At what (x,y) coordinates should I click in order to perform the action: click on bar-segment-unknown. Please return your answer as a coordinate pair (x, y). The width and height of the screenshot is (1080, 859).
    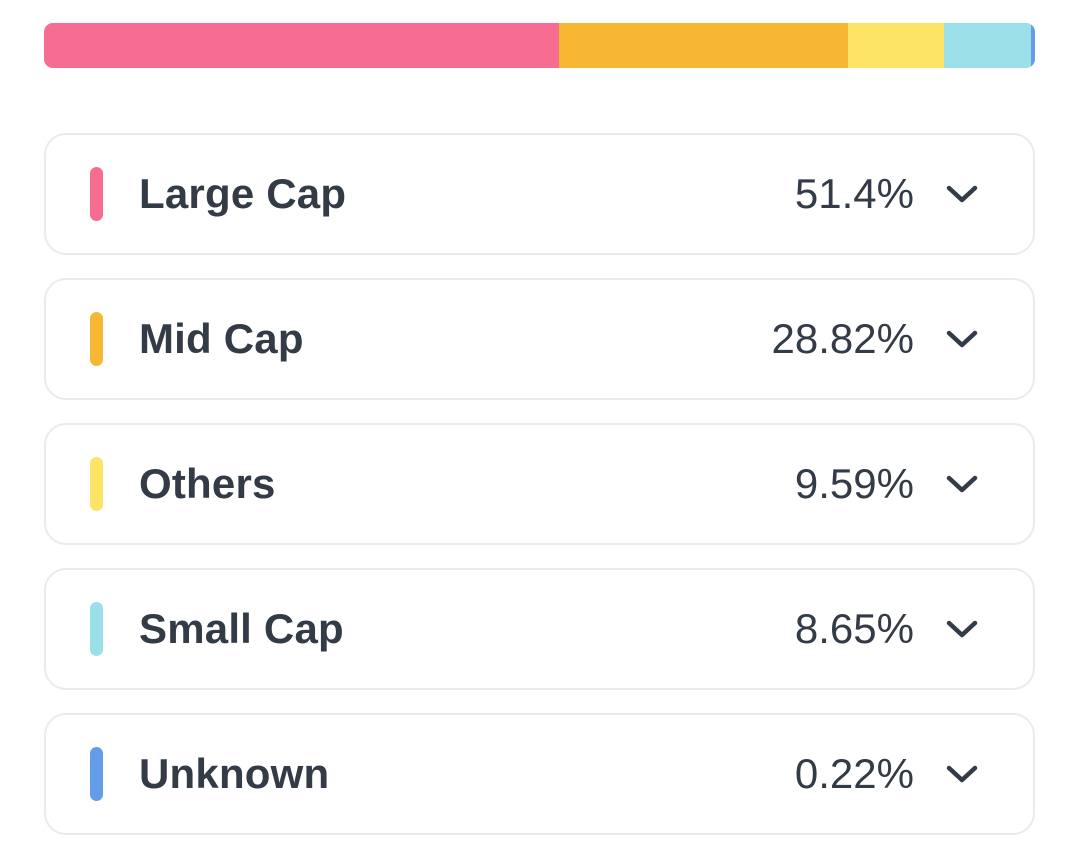
    Looking at the image, I should click on (1033, 45).